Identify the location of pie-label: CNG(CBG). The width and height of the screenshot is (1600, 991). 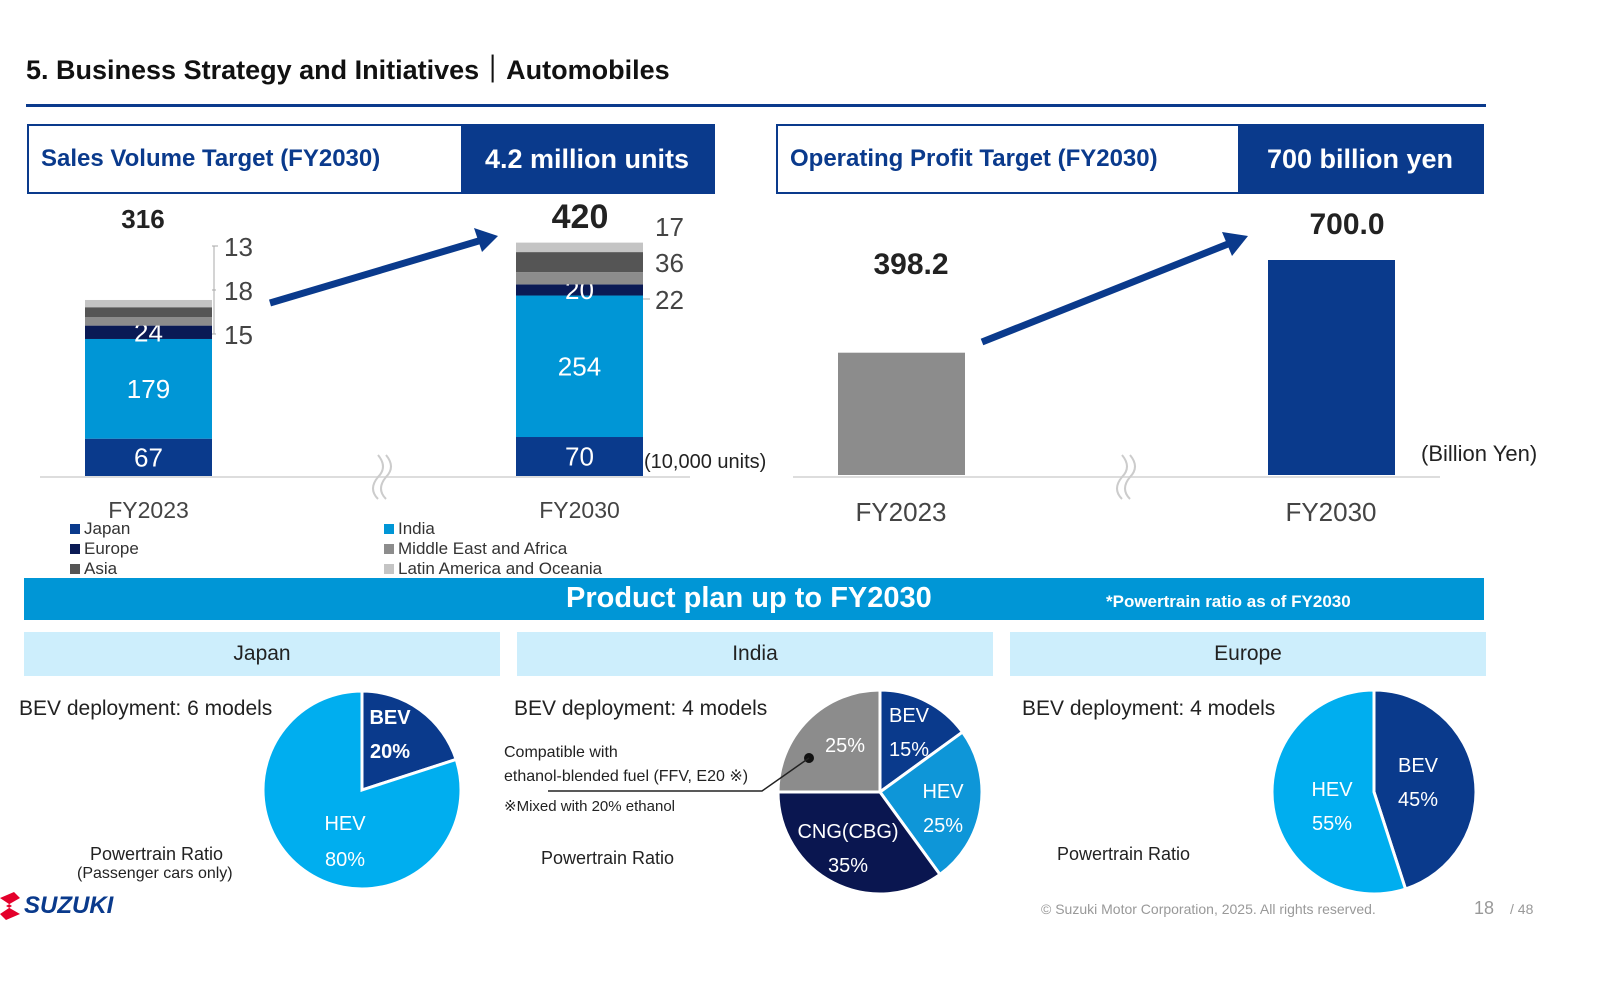
(847, 832).